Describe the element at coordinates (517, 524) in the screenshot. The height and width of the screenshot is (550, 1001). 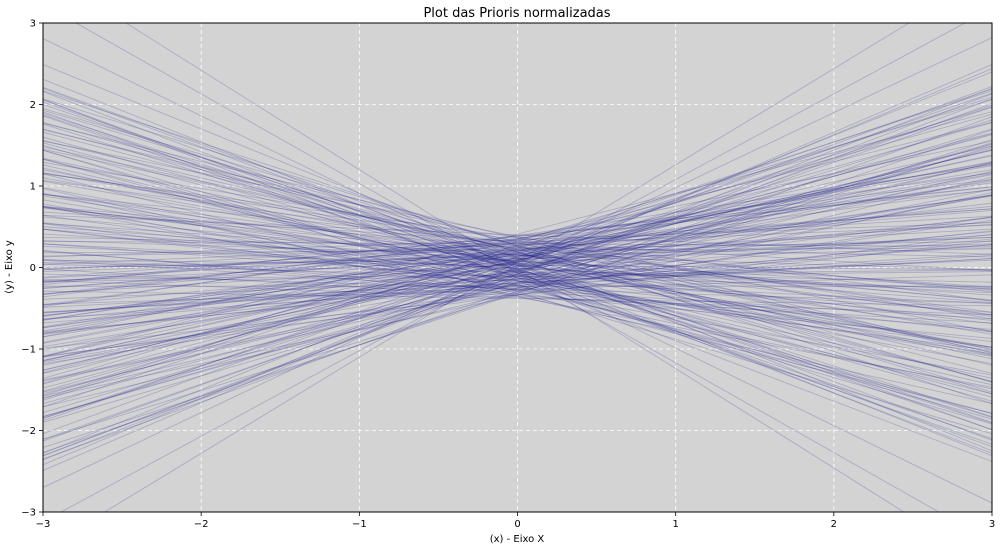
I see `x-tick-label: 0` at that location.